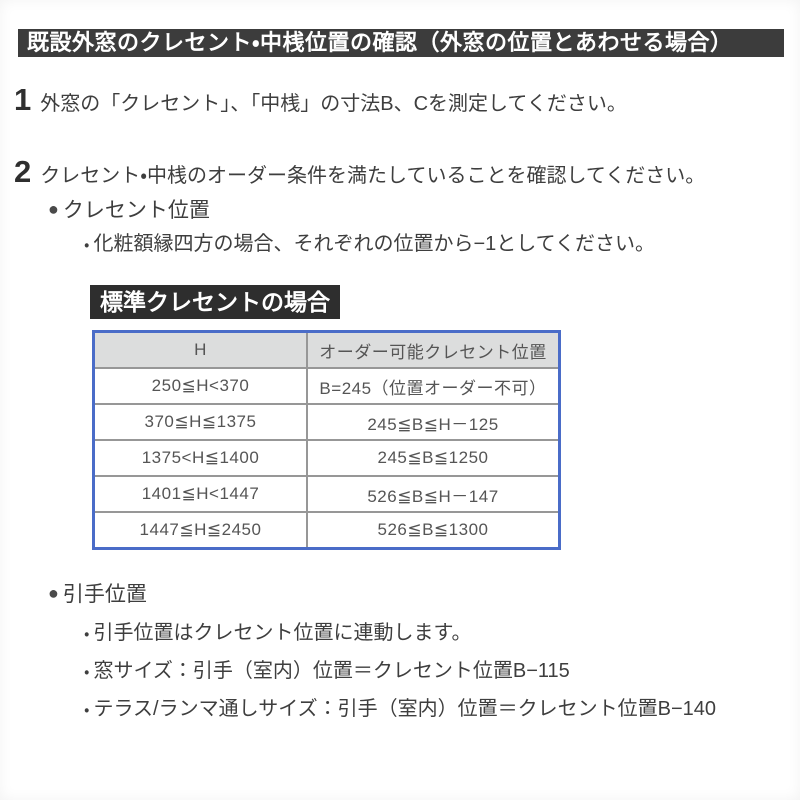 The image size is (800, 800). Describe the element at coordinates (23, 171) in the screenshot. I see `step-2-number: 2` at that location.